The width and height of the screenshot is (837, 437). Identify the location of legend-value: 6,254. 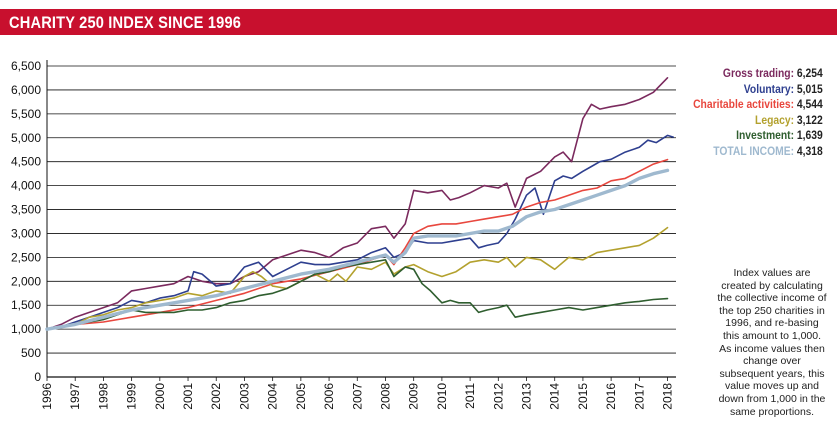
(810, 73).